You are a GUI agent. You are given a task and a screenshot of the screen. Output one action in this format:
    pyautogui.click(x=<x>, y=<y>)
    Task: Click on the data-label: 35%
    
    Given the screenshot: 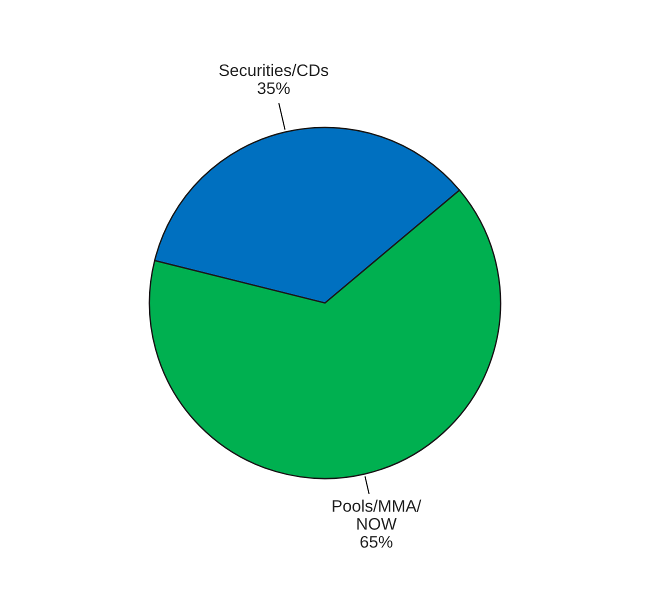 What is the action you would take?
    pyautogui.click(x=274, y=88)
    